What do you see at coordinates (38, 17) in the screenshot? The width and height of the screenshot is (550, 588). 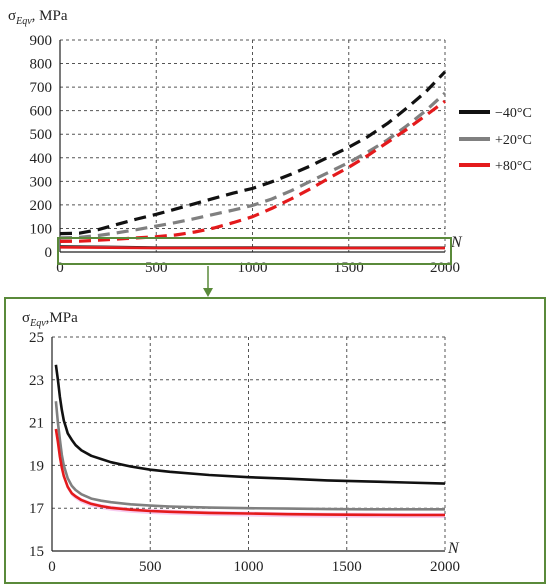 I see `top-y-axis-label: σEqv, MPa` at bounding box center [38, 17].